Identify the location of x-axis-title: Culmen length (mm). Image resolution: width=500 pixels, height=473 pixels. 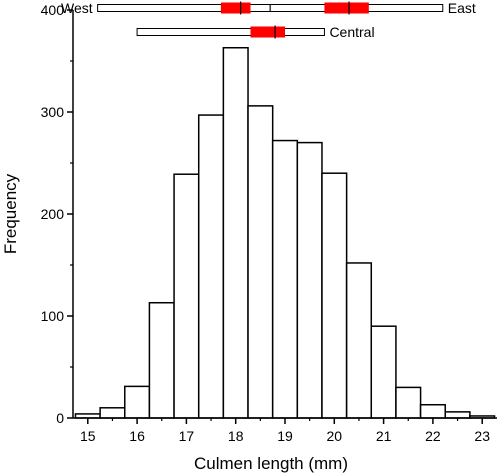
(271, 463).